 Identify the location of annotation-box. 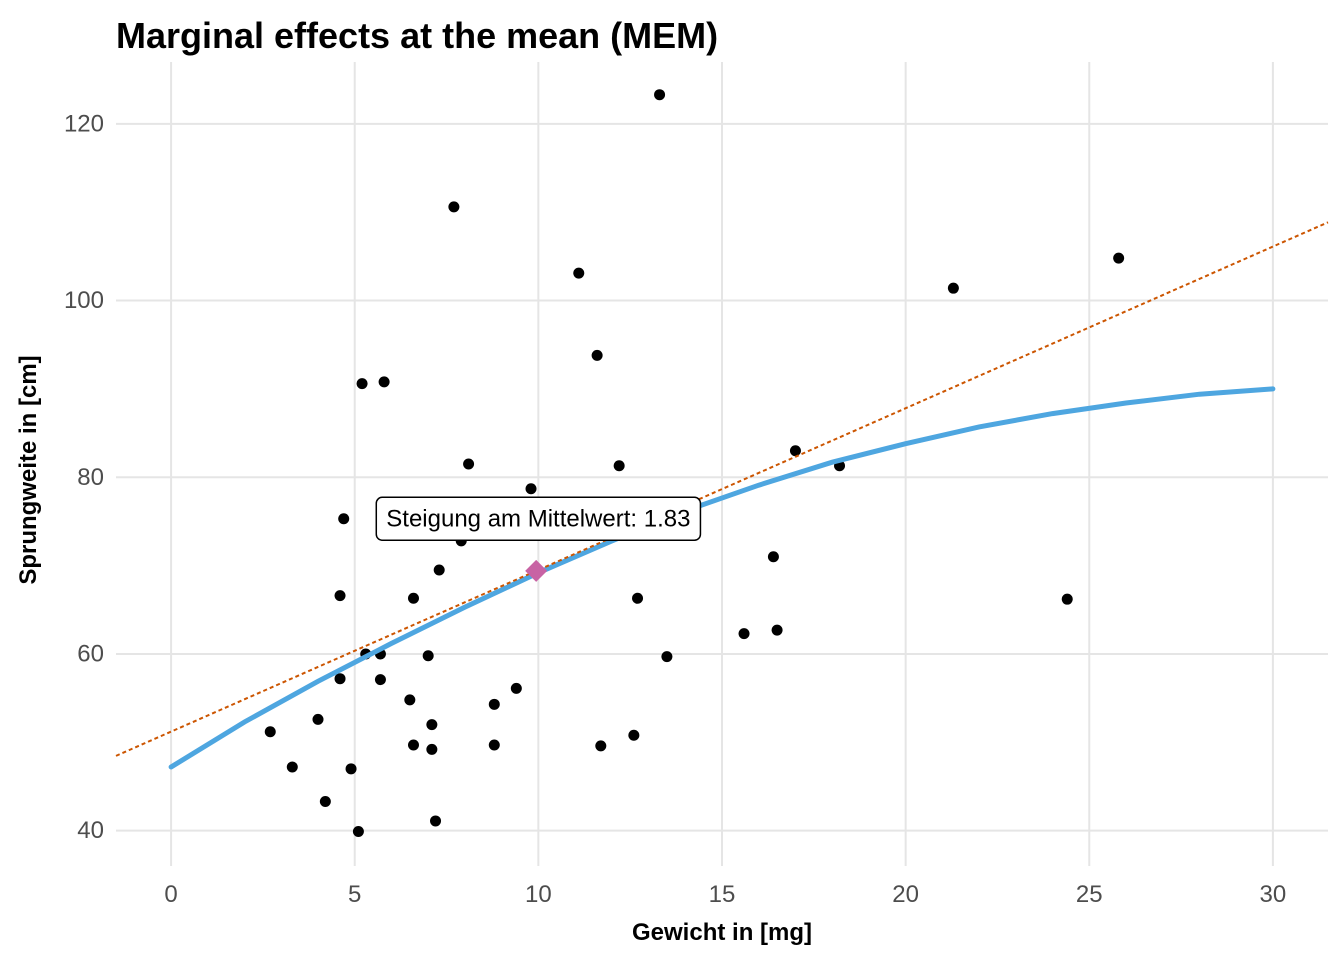
(538, 519).